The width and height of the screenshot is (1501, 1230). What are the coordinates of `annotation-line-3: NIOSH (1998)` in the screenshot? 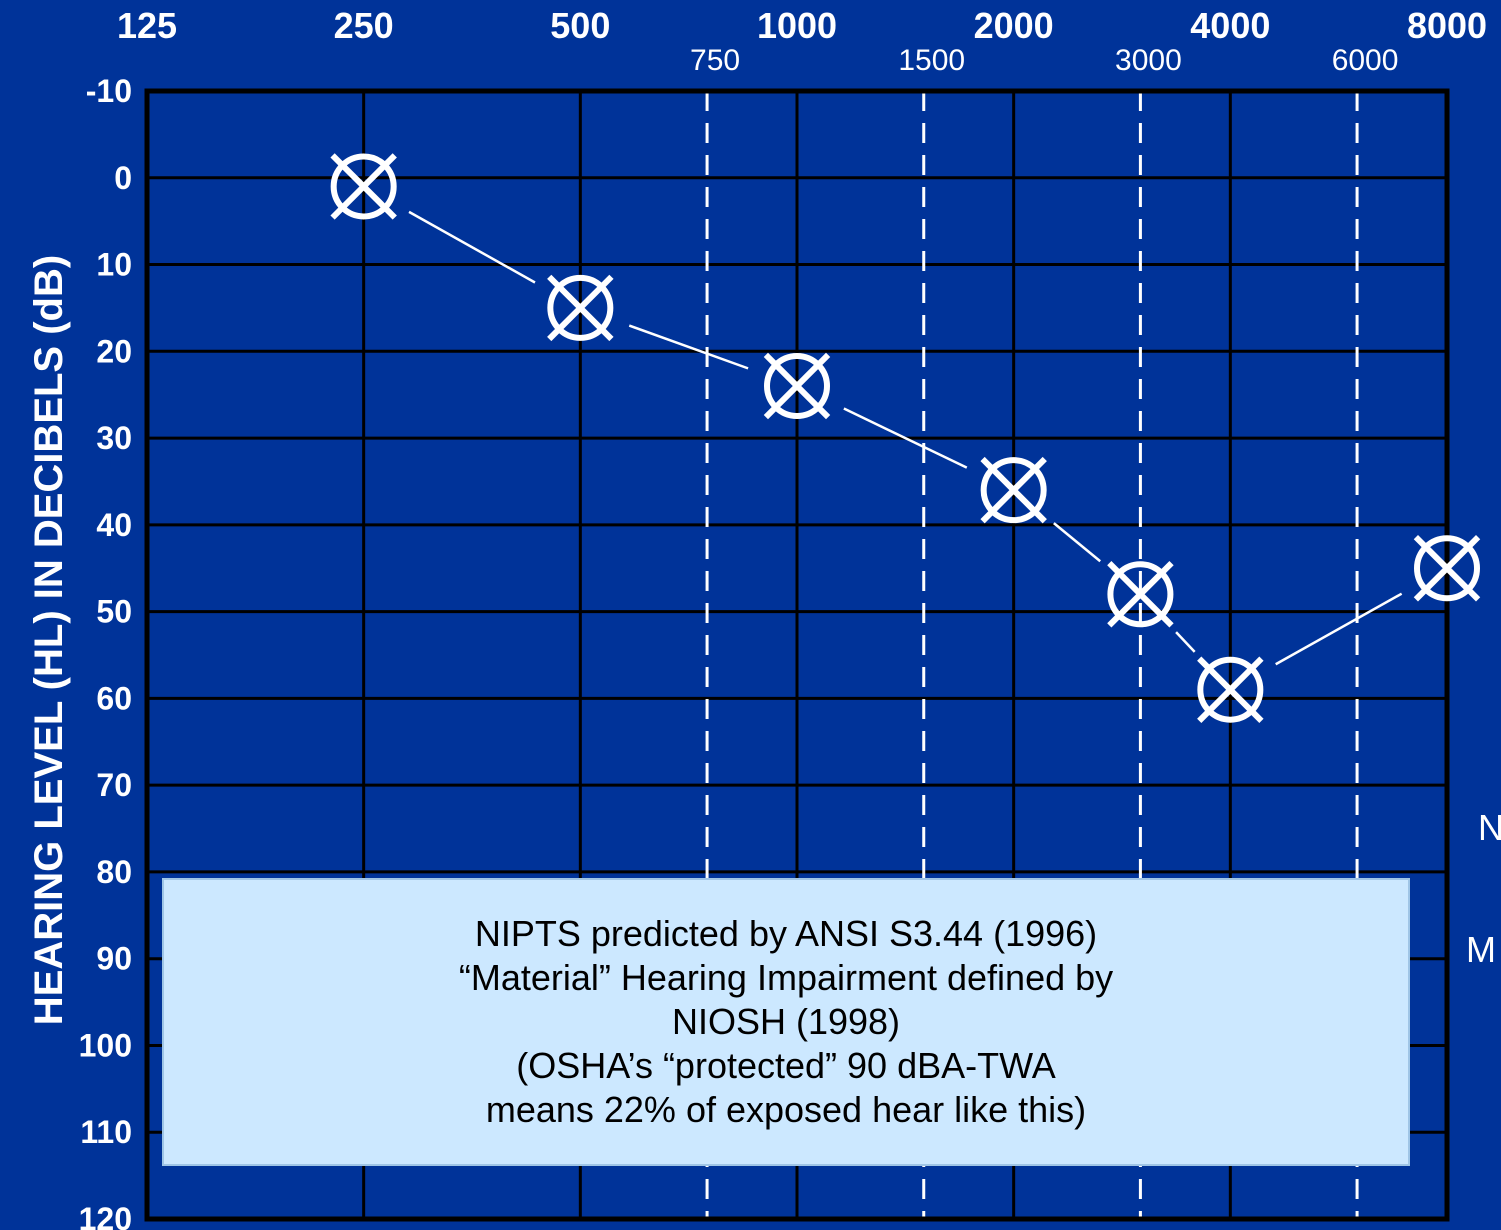 It's located at (786, 1021).